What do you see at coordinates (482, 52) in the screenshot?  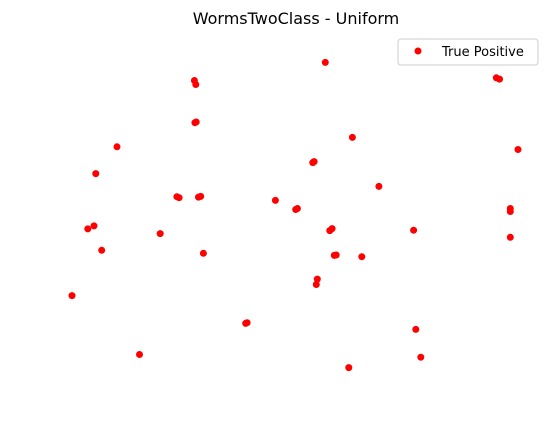 I see `legend-label: True Positive` at bounding box center [482, 52].